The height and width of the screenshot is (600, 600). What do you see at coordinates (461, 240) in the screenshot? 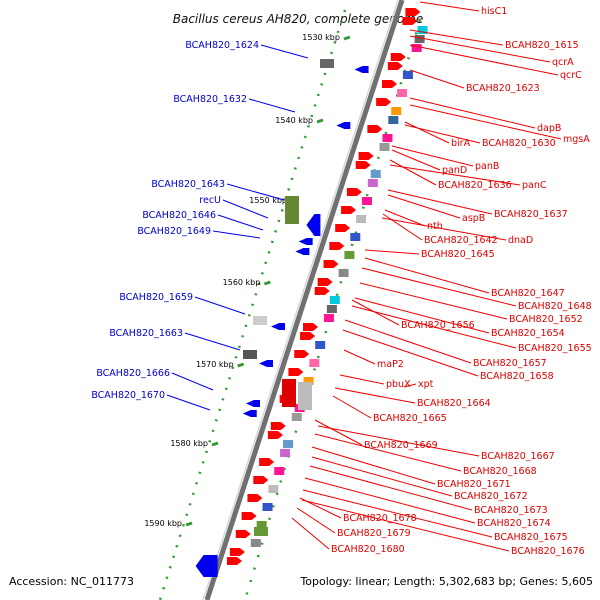
I see `right-gene-label: BCAH820_1642` at bounding box center [461, 240].